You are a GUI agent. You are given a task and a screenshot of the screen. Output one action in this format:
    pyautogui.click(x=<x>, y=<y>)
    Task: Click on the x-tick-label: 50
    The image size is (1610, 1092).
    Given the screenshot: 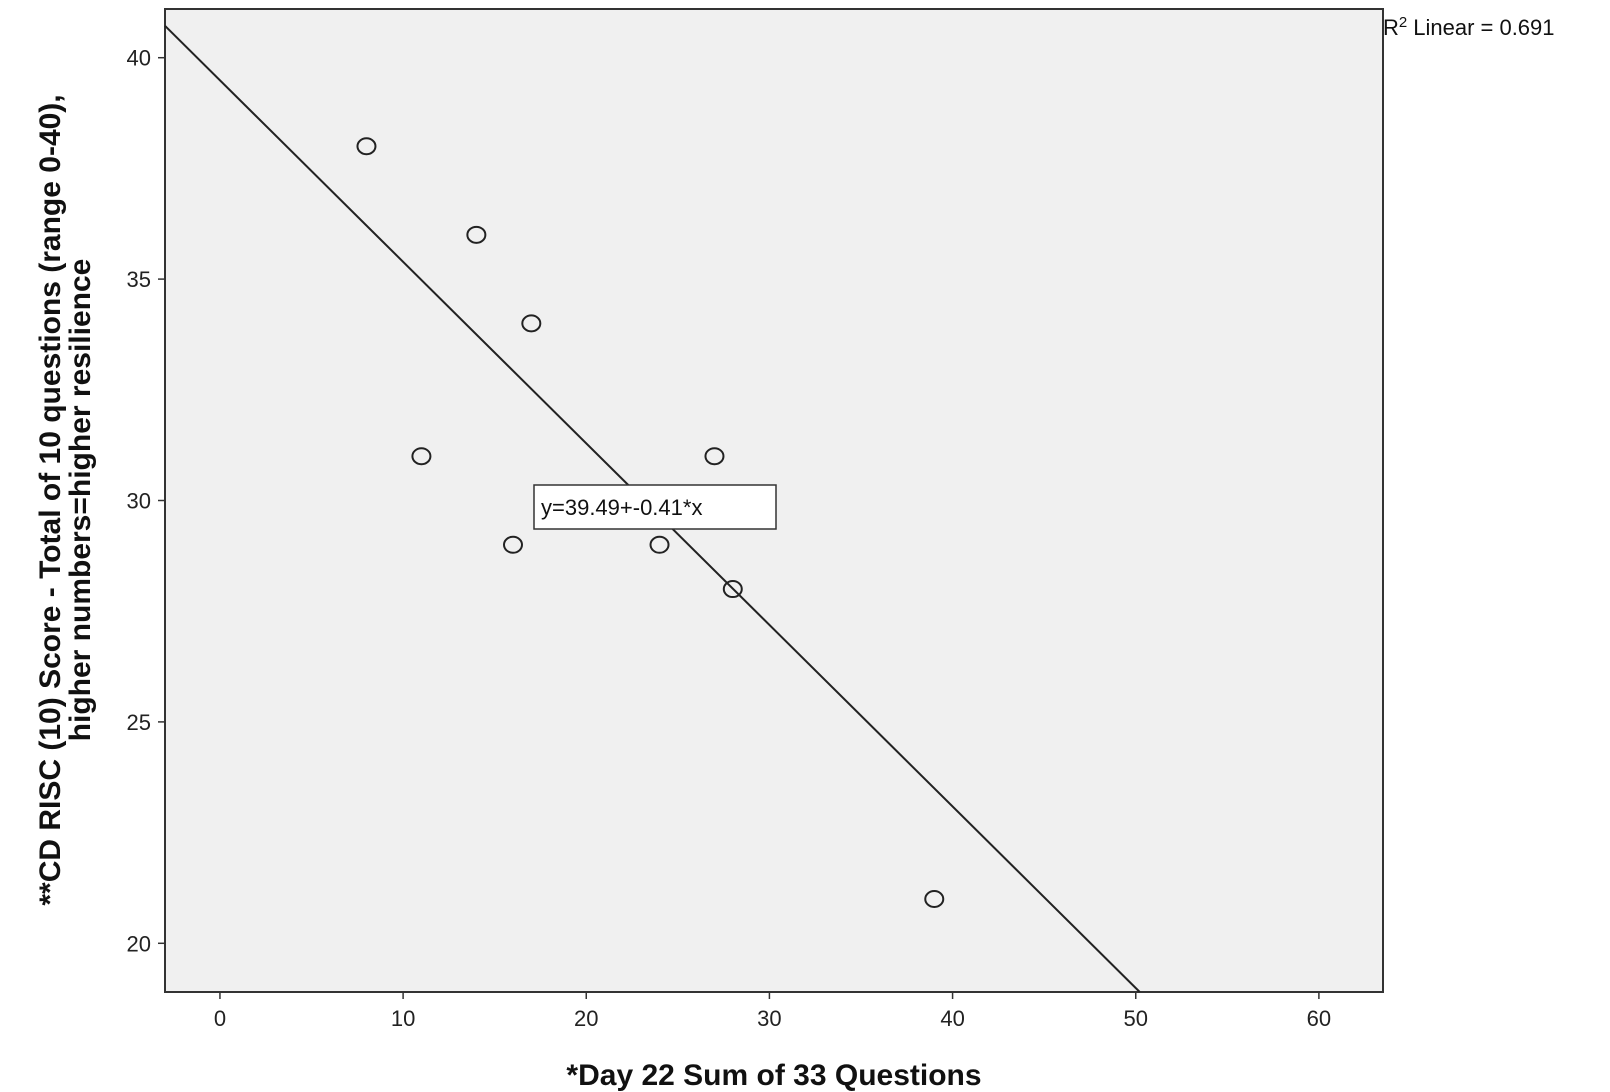 What is the action you would take?
    pyautogui.click(x=1135, y=1018)
    